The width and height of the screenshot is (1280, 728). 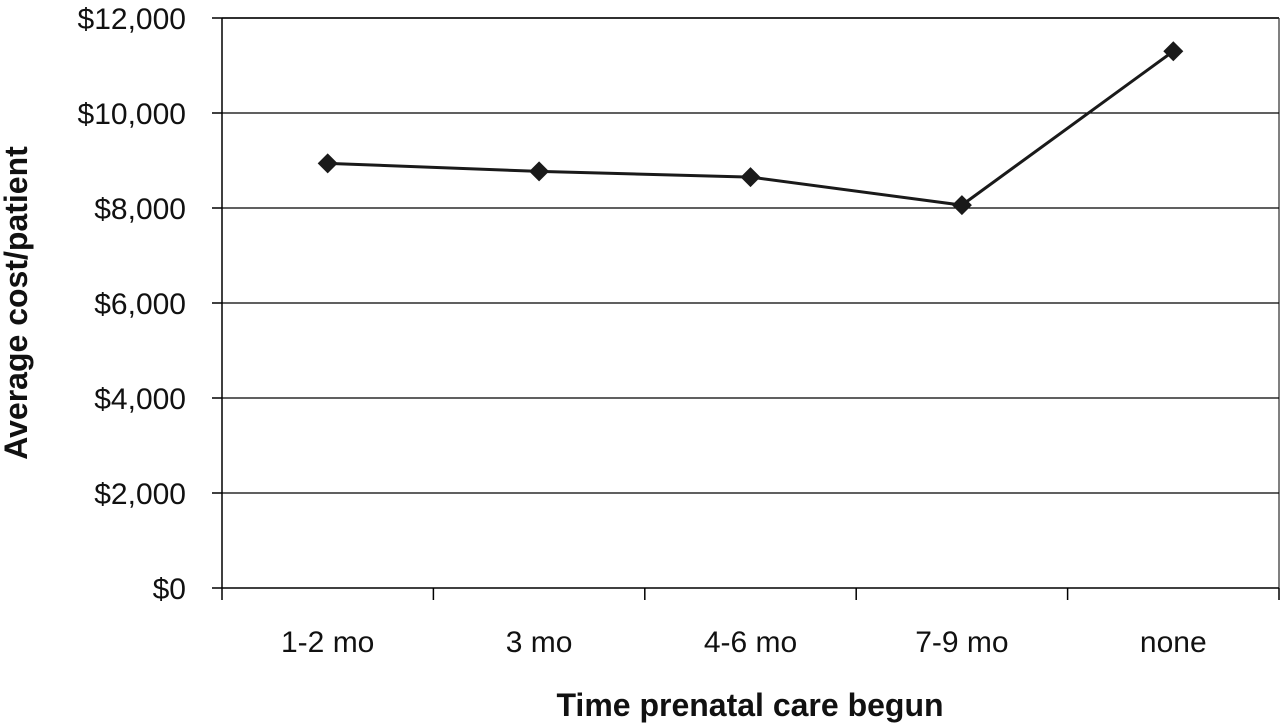 I want to click on y-axis-title: Average cost/patient, so click(x=17, y=303).